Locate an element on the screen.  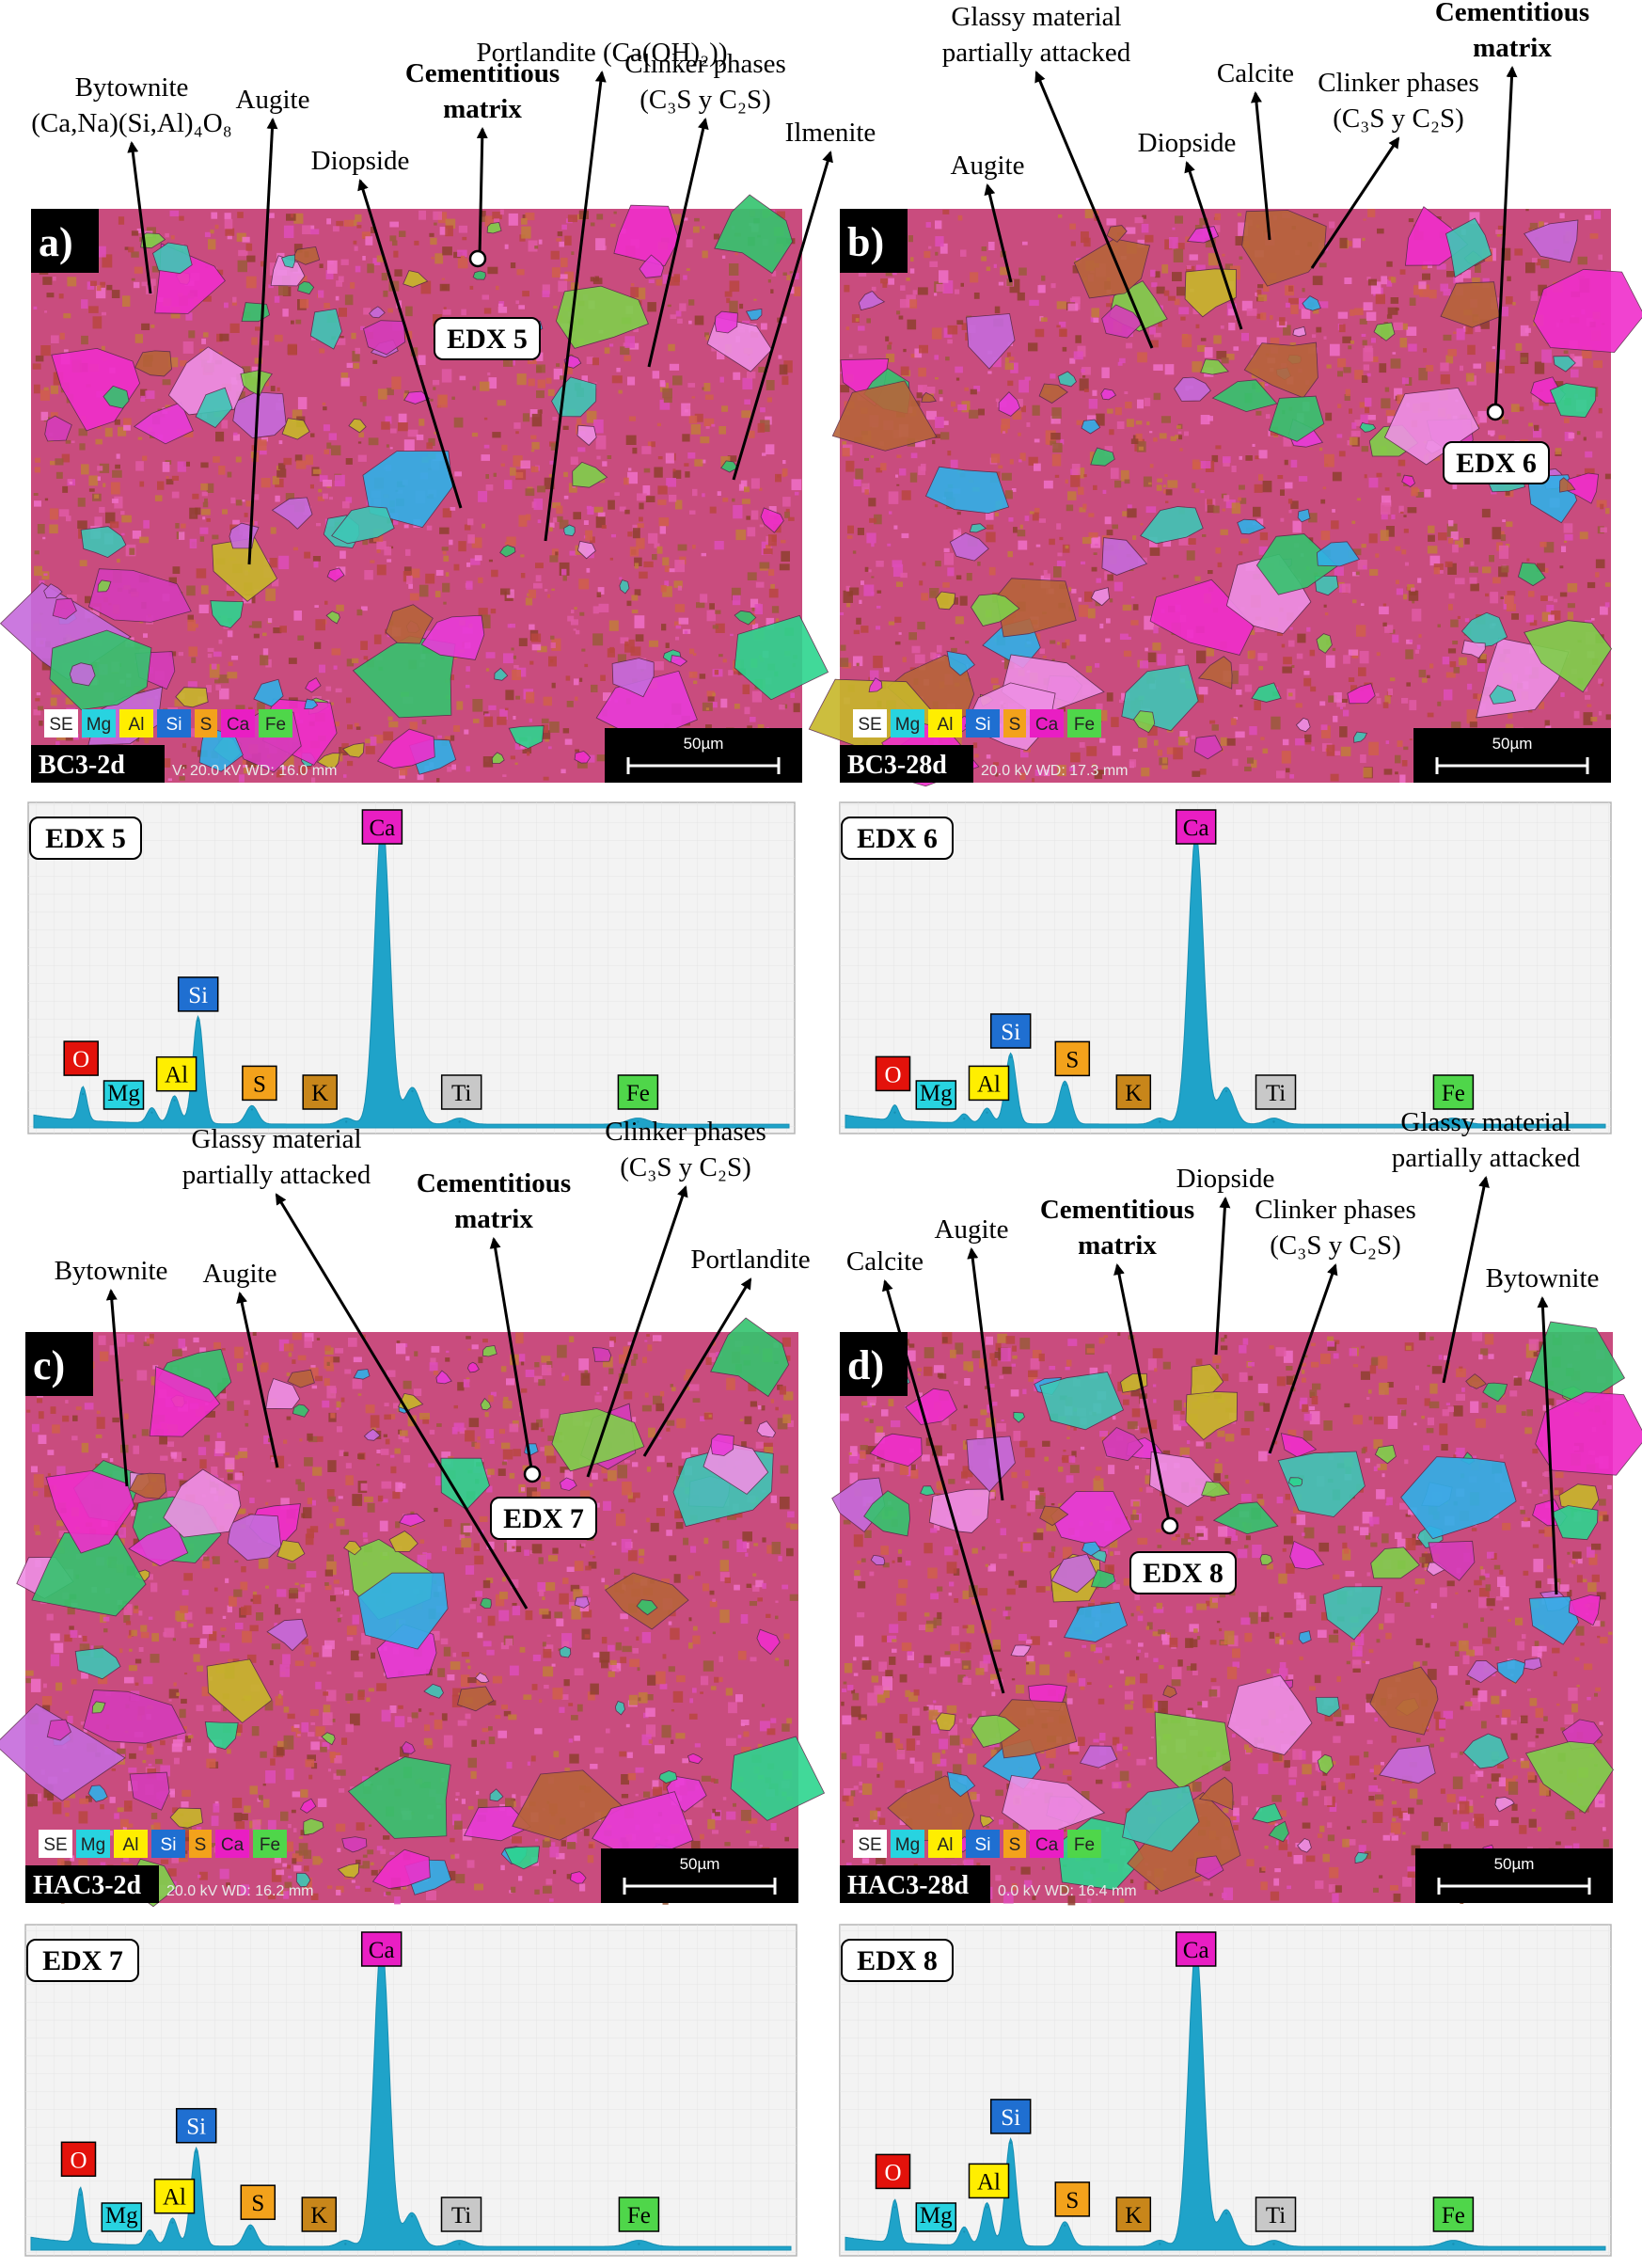
peak-label-text: Mg is located at coordinates (123, 1093).